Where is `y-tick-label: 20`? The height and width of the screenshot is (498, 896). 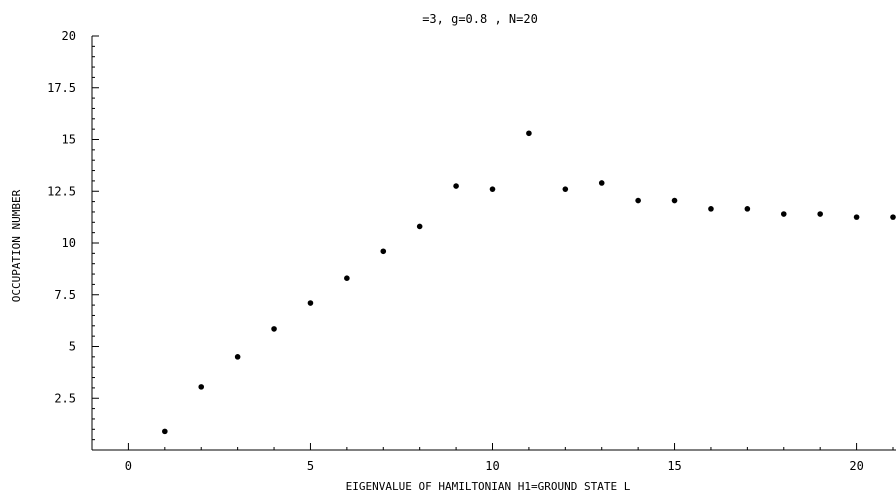 y-tick-label: 20 is located at coordinates (69, 36).